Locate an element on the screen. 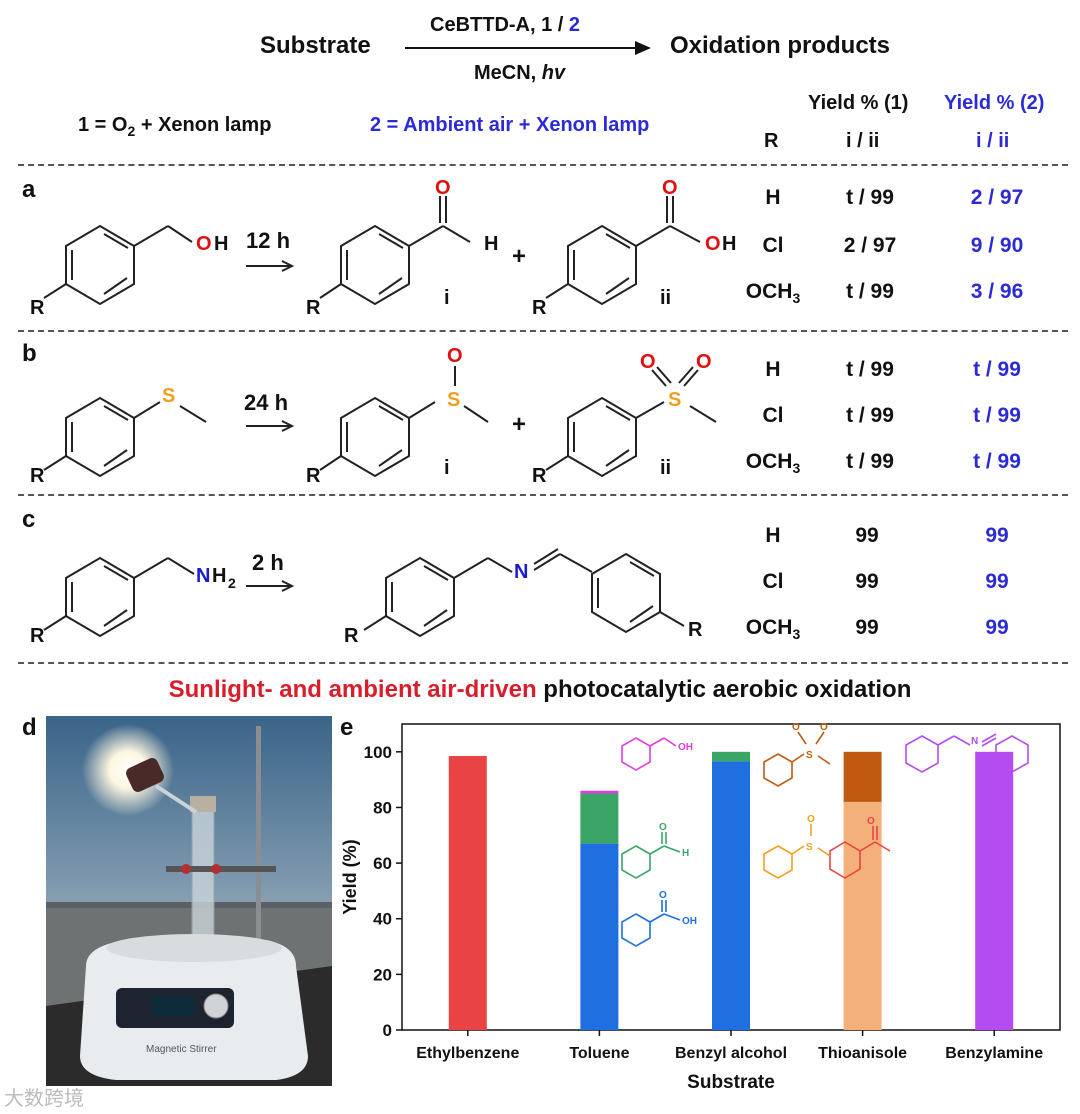 The height and width of the screenshot is (1114, 1080). panel-a-r-och3: OCH3 is located at coordinates (773, 293).